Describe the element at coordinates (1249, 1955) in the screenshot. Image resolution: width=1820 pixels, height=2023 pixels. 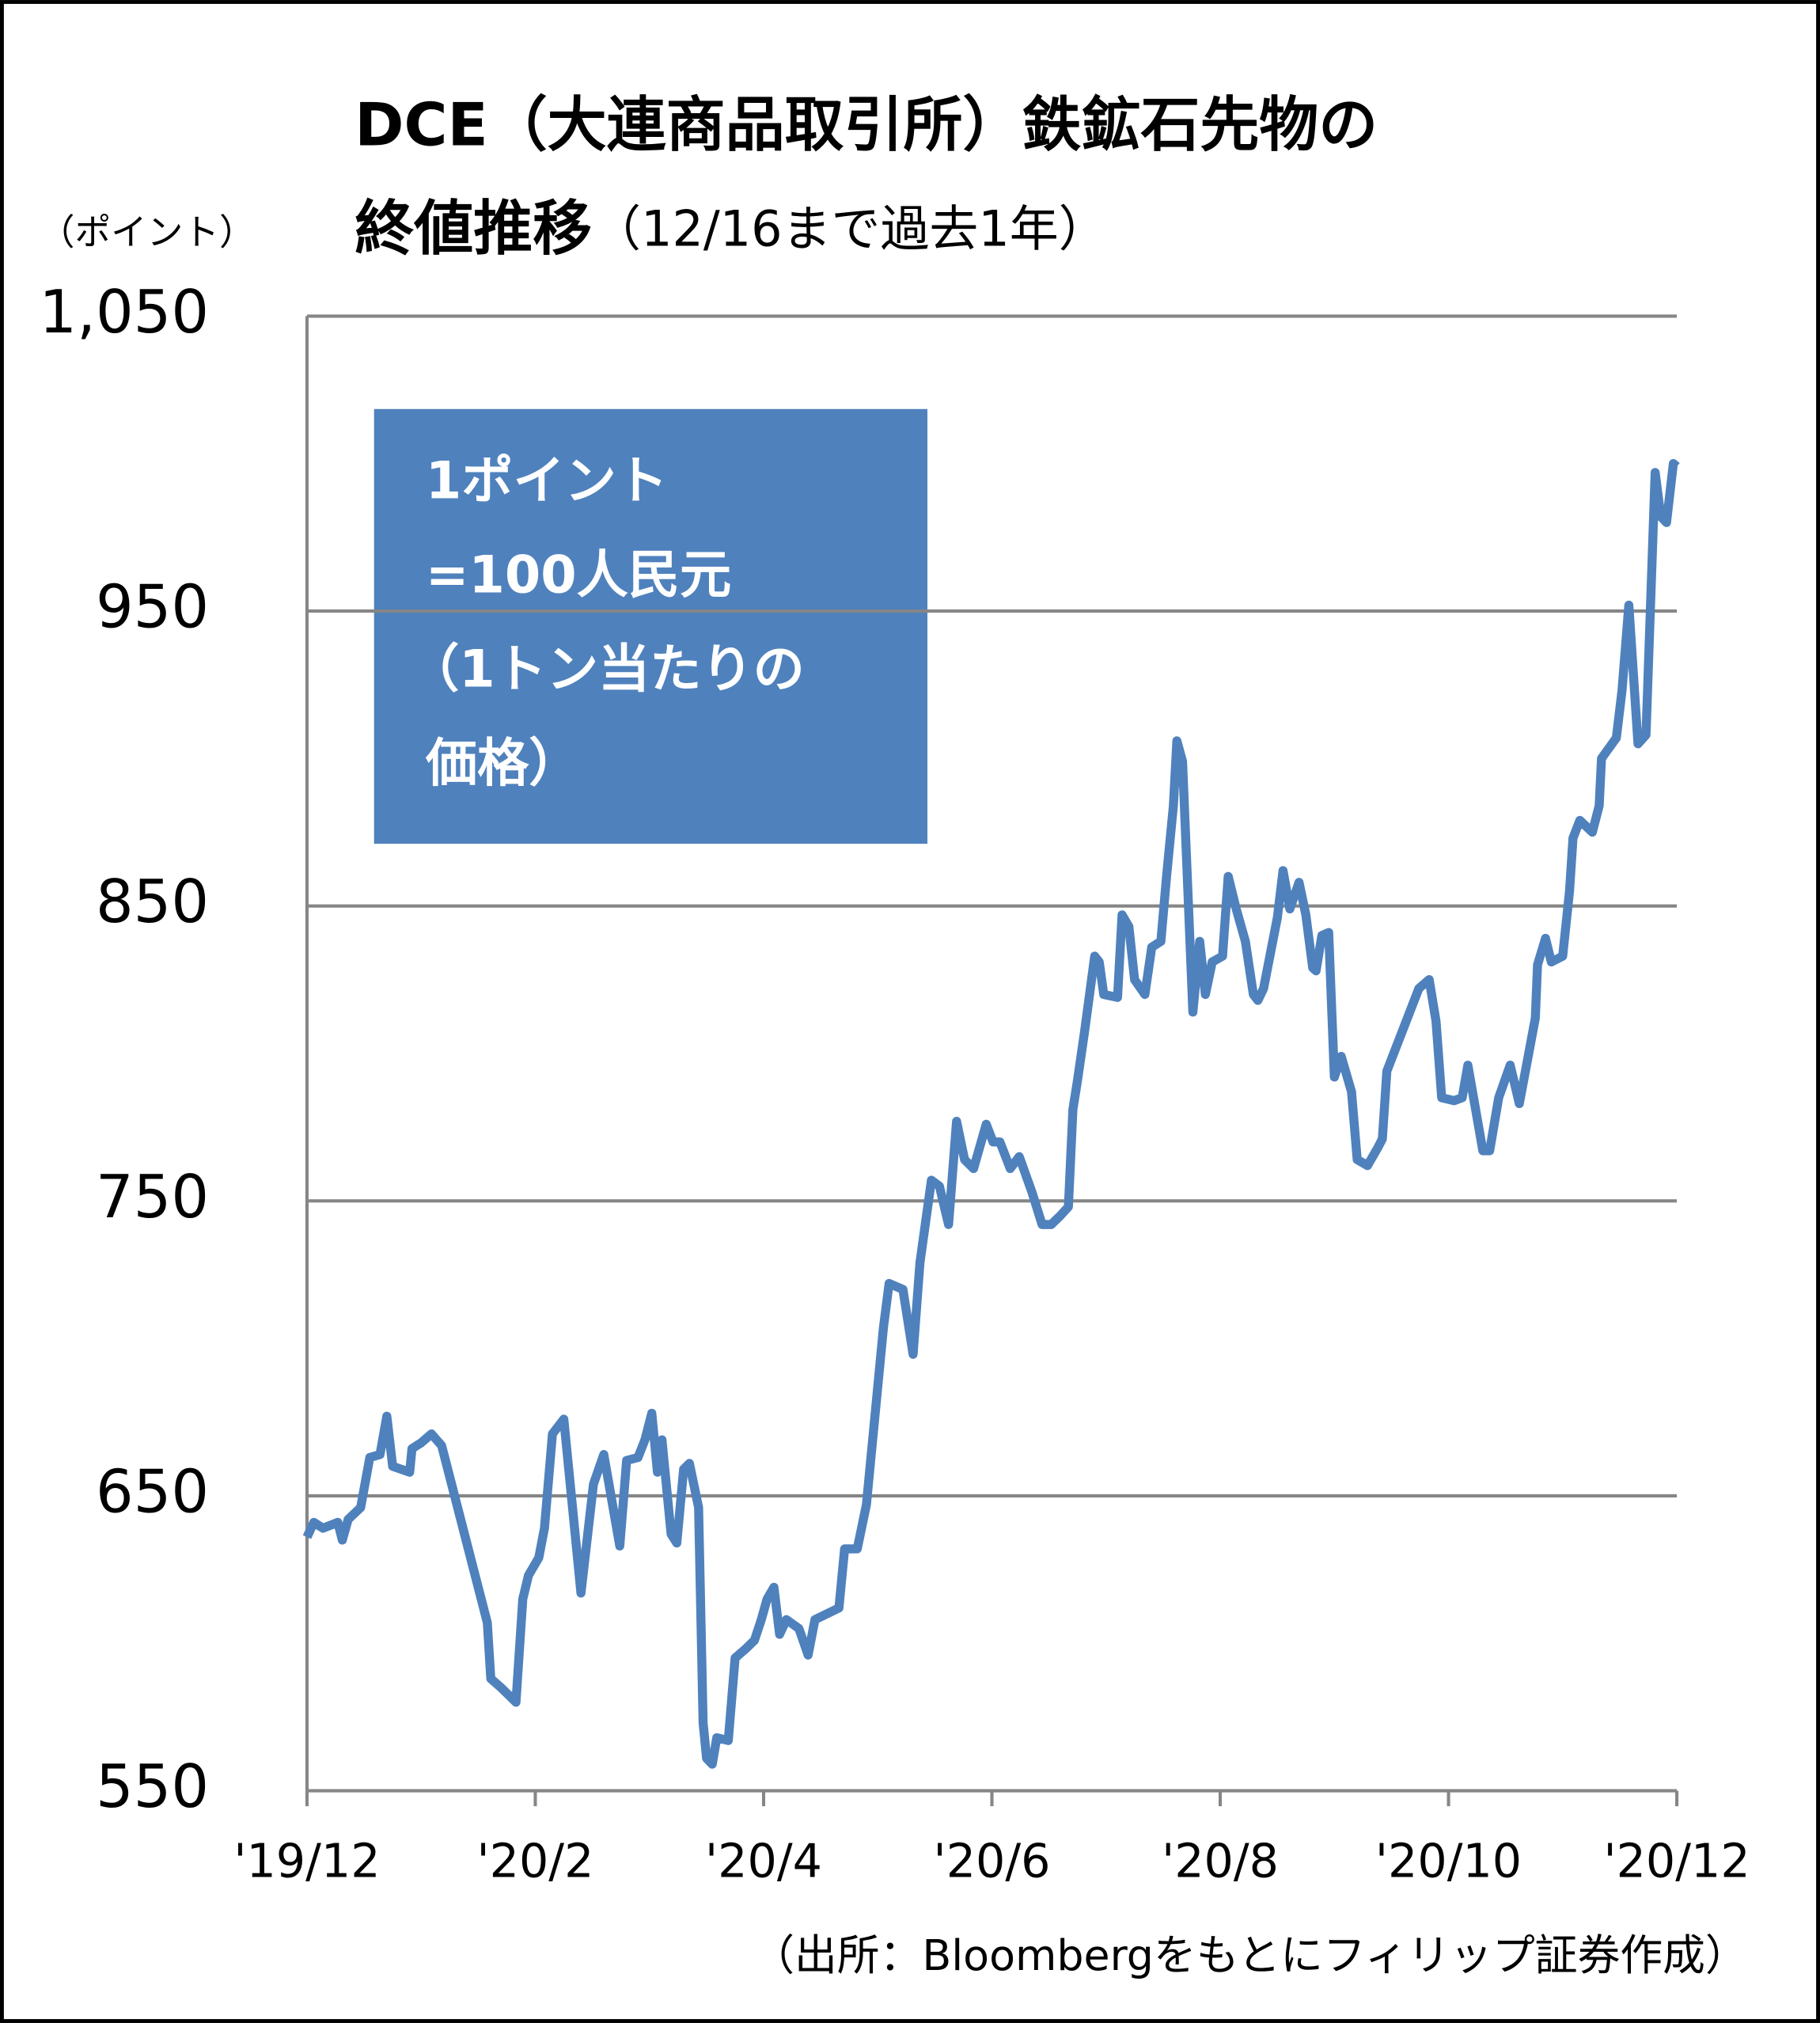
I see `source-note: （出所：Bloombergをもとにフィリップ証券作成）` at that location.